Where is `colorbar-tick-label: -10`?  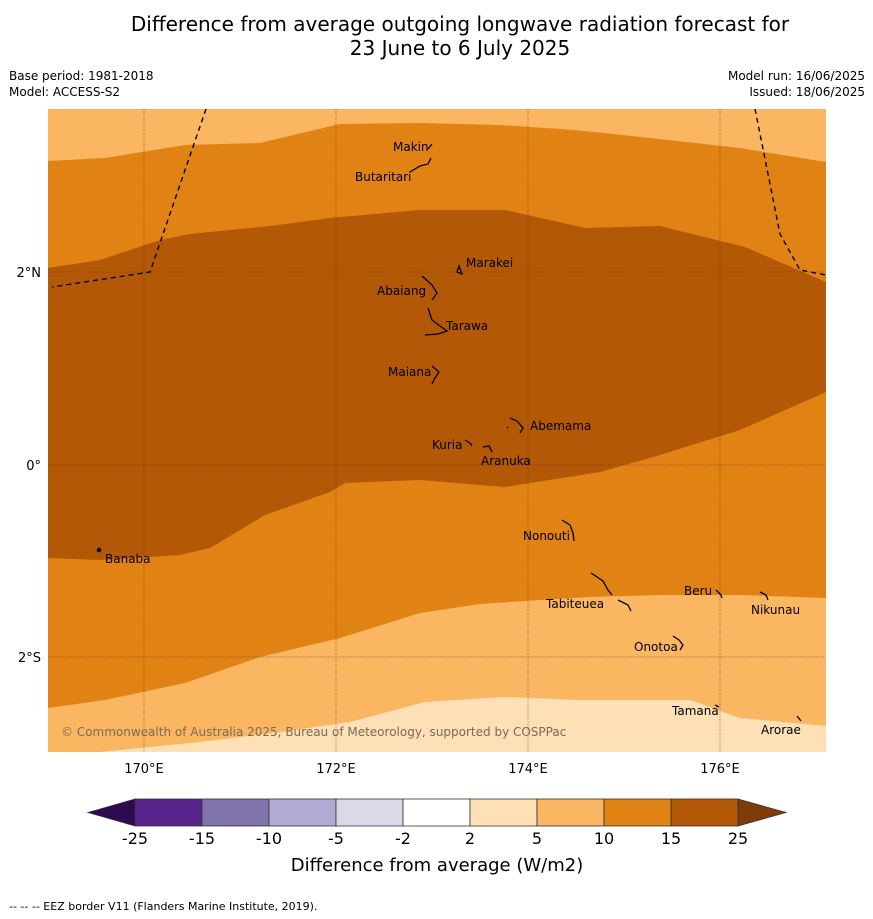 colorbar-tick-label: -10 is located at coordinates (269, 838).